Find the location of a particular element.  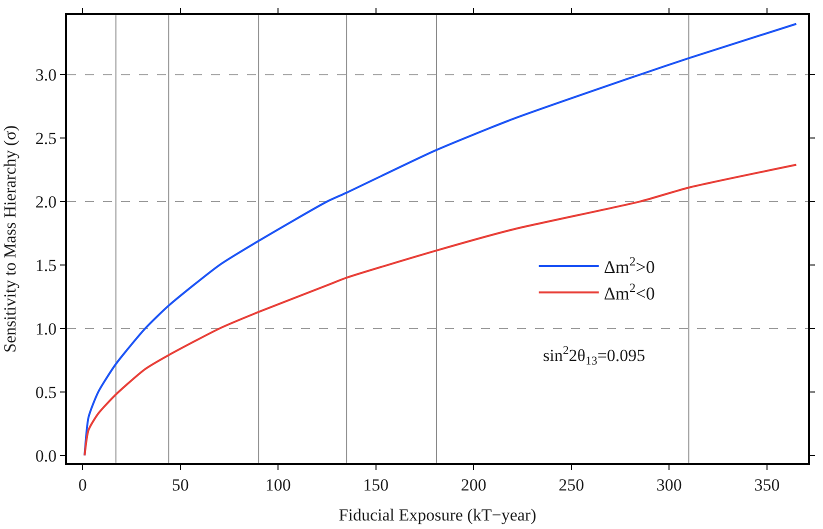

x-tick-label: 150 is located at coordinates (376, 484).